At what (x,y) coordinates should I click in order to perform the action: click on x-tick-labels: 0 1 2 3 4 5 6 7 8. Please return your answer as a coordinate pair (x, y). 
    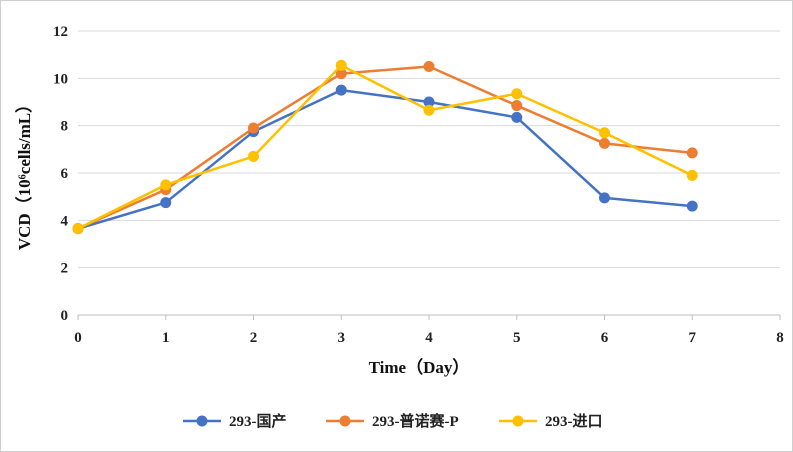
    Looking at the image, I should click on (429, 338).